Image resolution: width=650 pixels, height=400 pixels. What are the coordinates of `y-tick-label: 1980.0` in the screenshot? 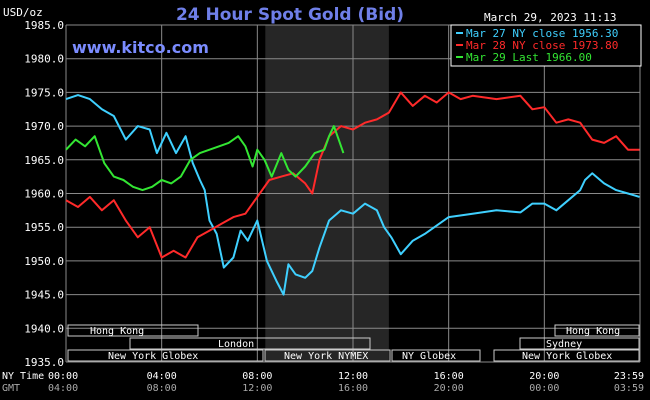 It's located at (44, 59).